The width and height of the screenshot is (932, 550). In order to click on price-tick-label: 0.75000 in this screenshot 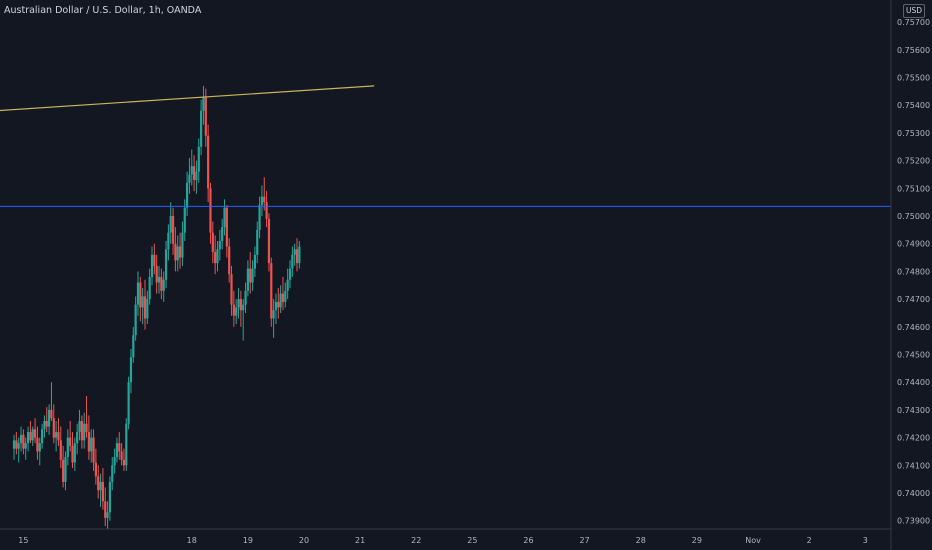, I will do `click(913, 216)`.